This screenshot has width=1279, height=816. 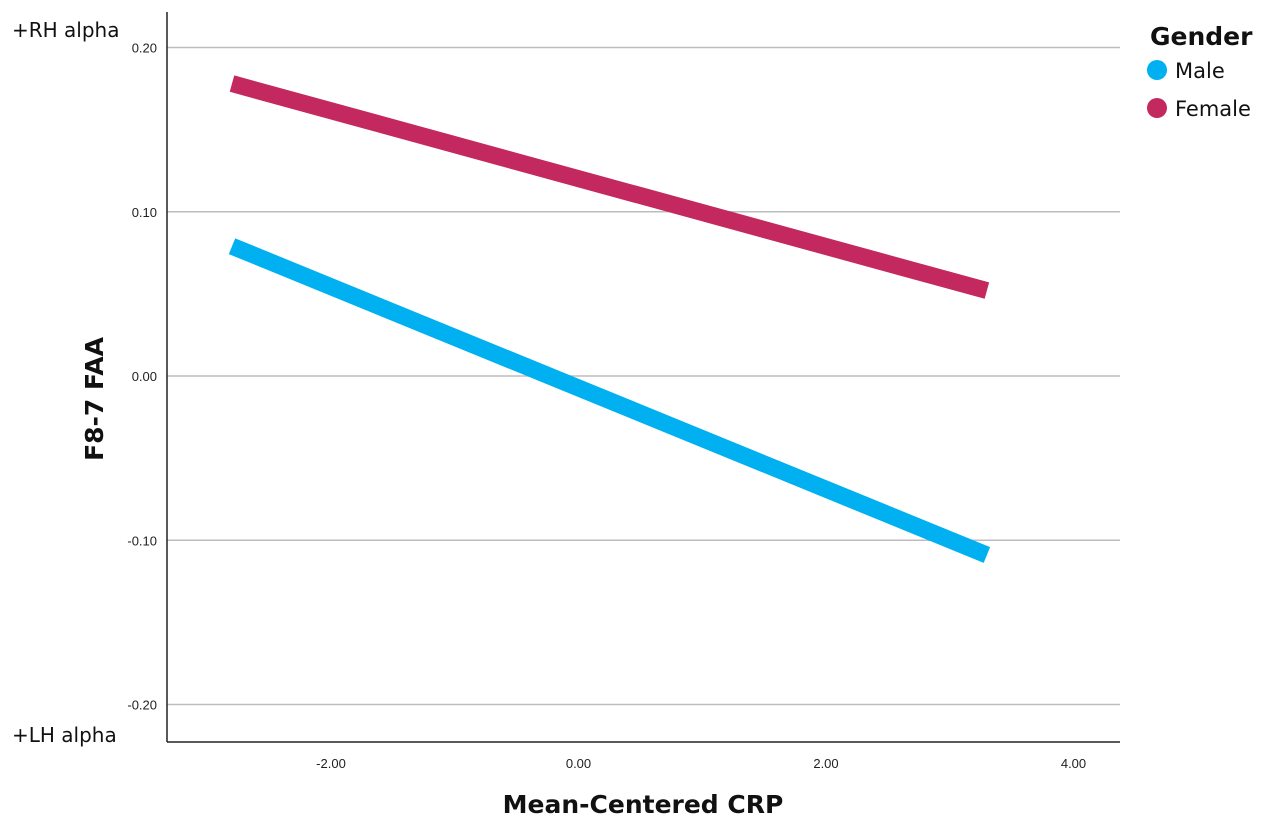 What do you see at coordinates (1201, 36) in the screenshot?
I see `legend-title: Gender` at bounding box center [1201, 36].